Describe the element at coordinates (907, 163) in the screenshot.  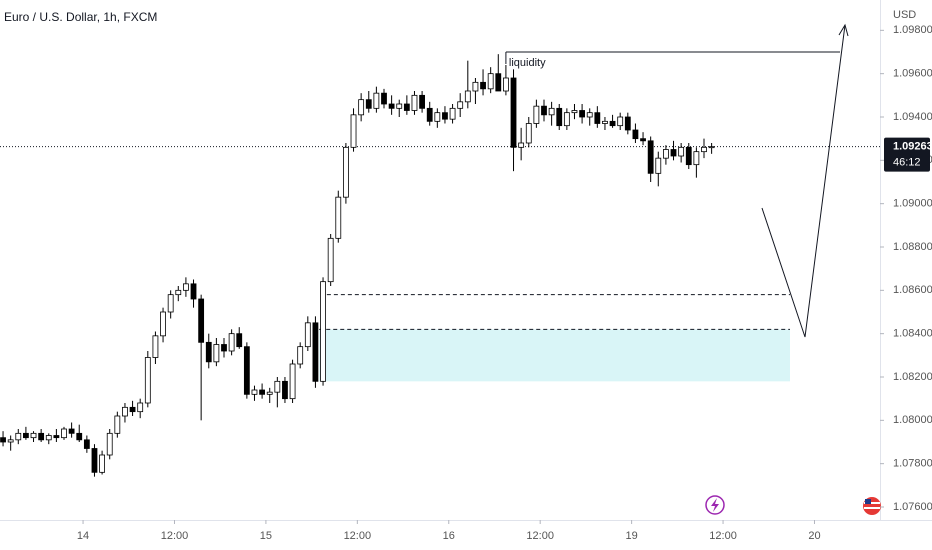
I see `countdown-label: 46:12` at that location.